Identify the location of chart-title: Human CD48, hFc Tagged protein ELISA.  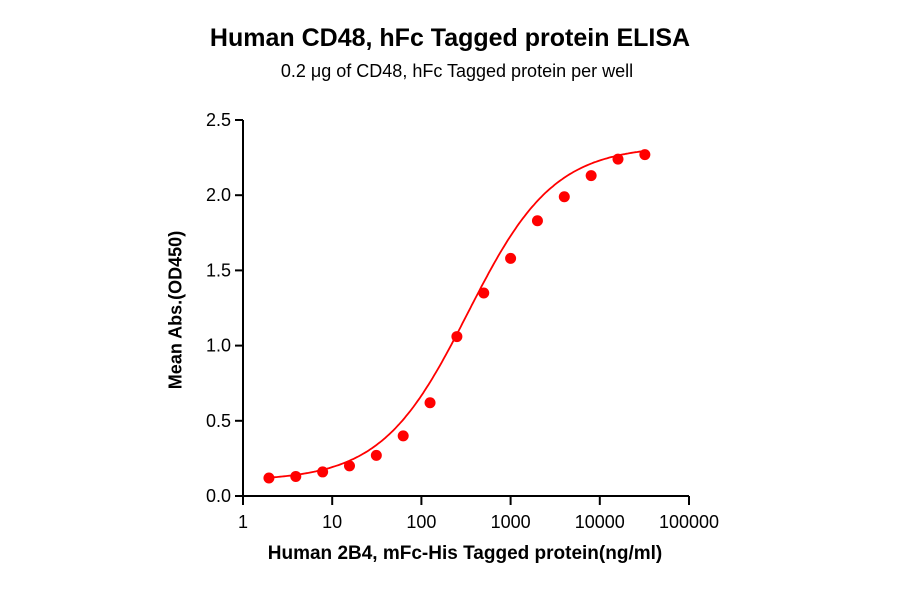
(450, 38).